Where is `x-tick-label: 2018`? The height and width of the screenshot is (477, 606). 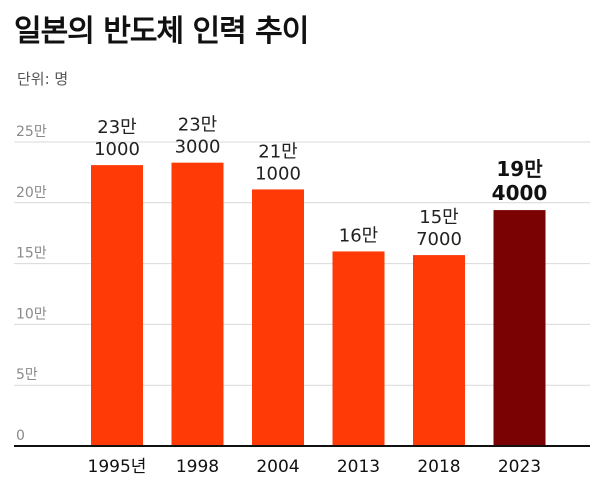 x-tick-label: 2018 is located at coordinates (438, 467).